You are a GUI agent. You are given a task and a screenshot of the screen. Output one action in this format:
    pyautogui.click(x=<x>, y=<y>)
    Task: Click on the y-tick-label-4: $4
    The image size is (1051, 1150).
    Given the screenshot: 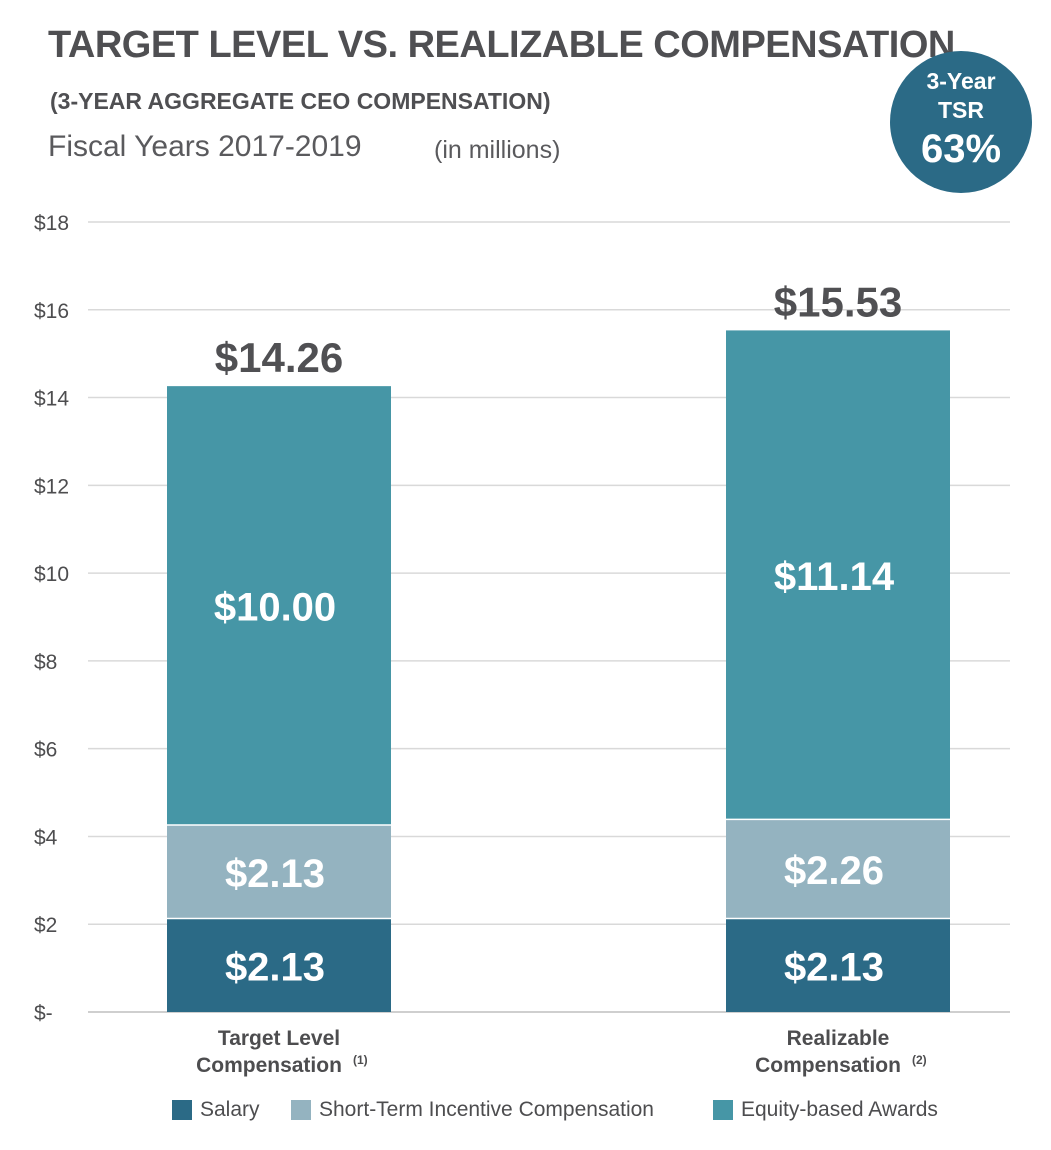 What is the action you would take?
    pyautogui.click(x=46, y=837)
    